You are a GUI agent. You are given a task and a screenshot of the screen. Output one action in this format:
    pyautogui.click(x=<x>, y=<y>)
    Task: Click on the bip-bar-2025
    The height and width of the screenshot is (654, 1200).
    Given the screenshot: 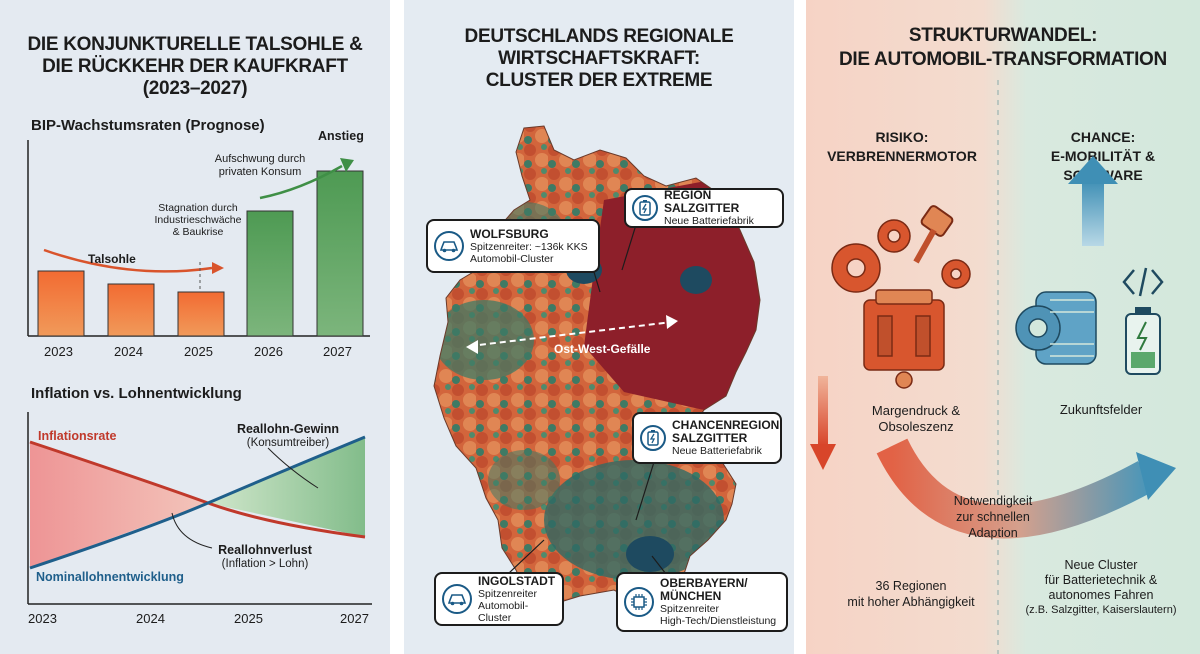 What is the action you would take?
    pyautogui.click(x=201, y=314)
    